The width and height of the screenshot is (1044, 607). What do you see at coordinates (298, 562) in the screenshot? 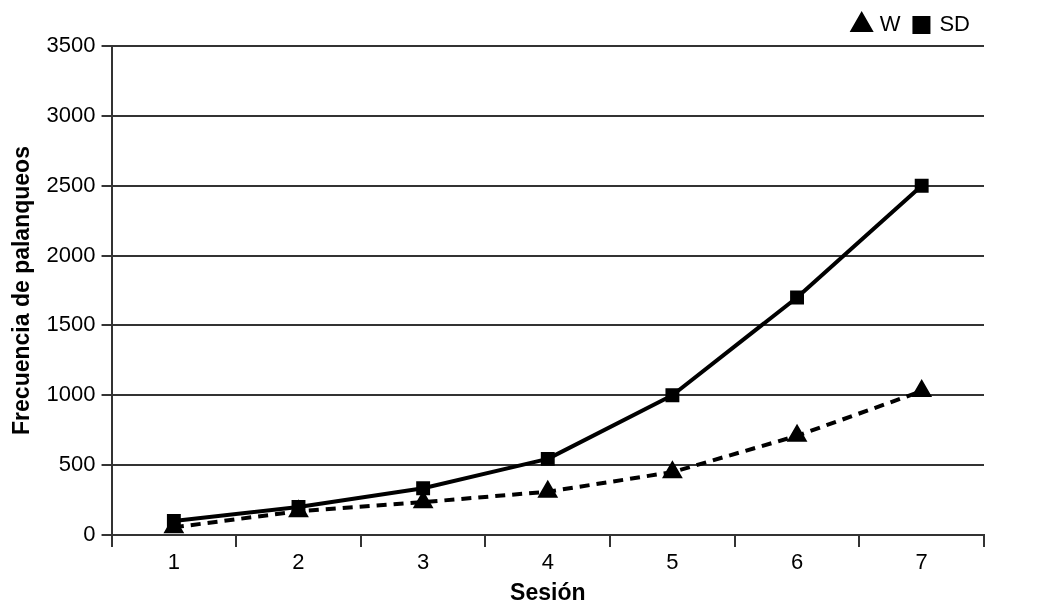
I see `x-tick-label: 2` at bounding box center [298, 562].